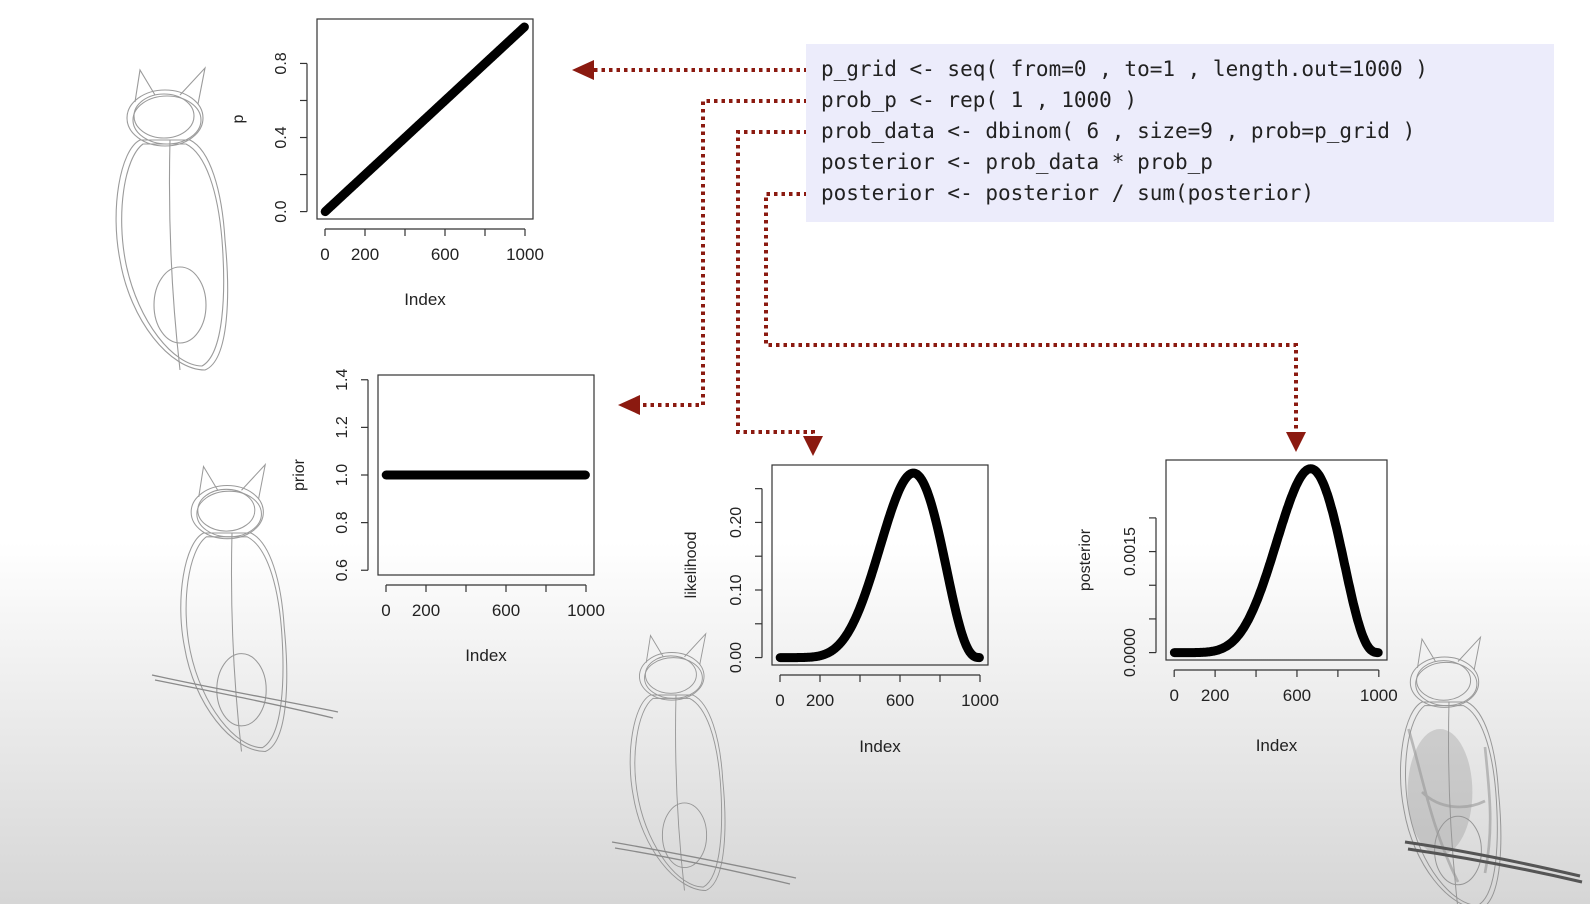  What do you see at coordinates (1130, 652) in the screenshot?
I see `y-tick-label: 0.0000` at bounding box center [1130, 652].